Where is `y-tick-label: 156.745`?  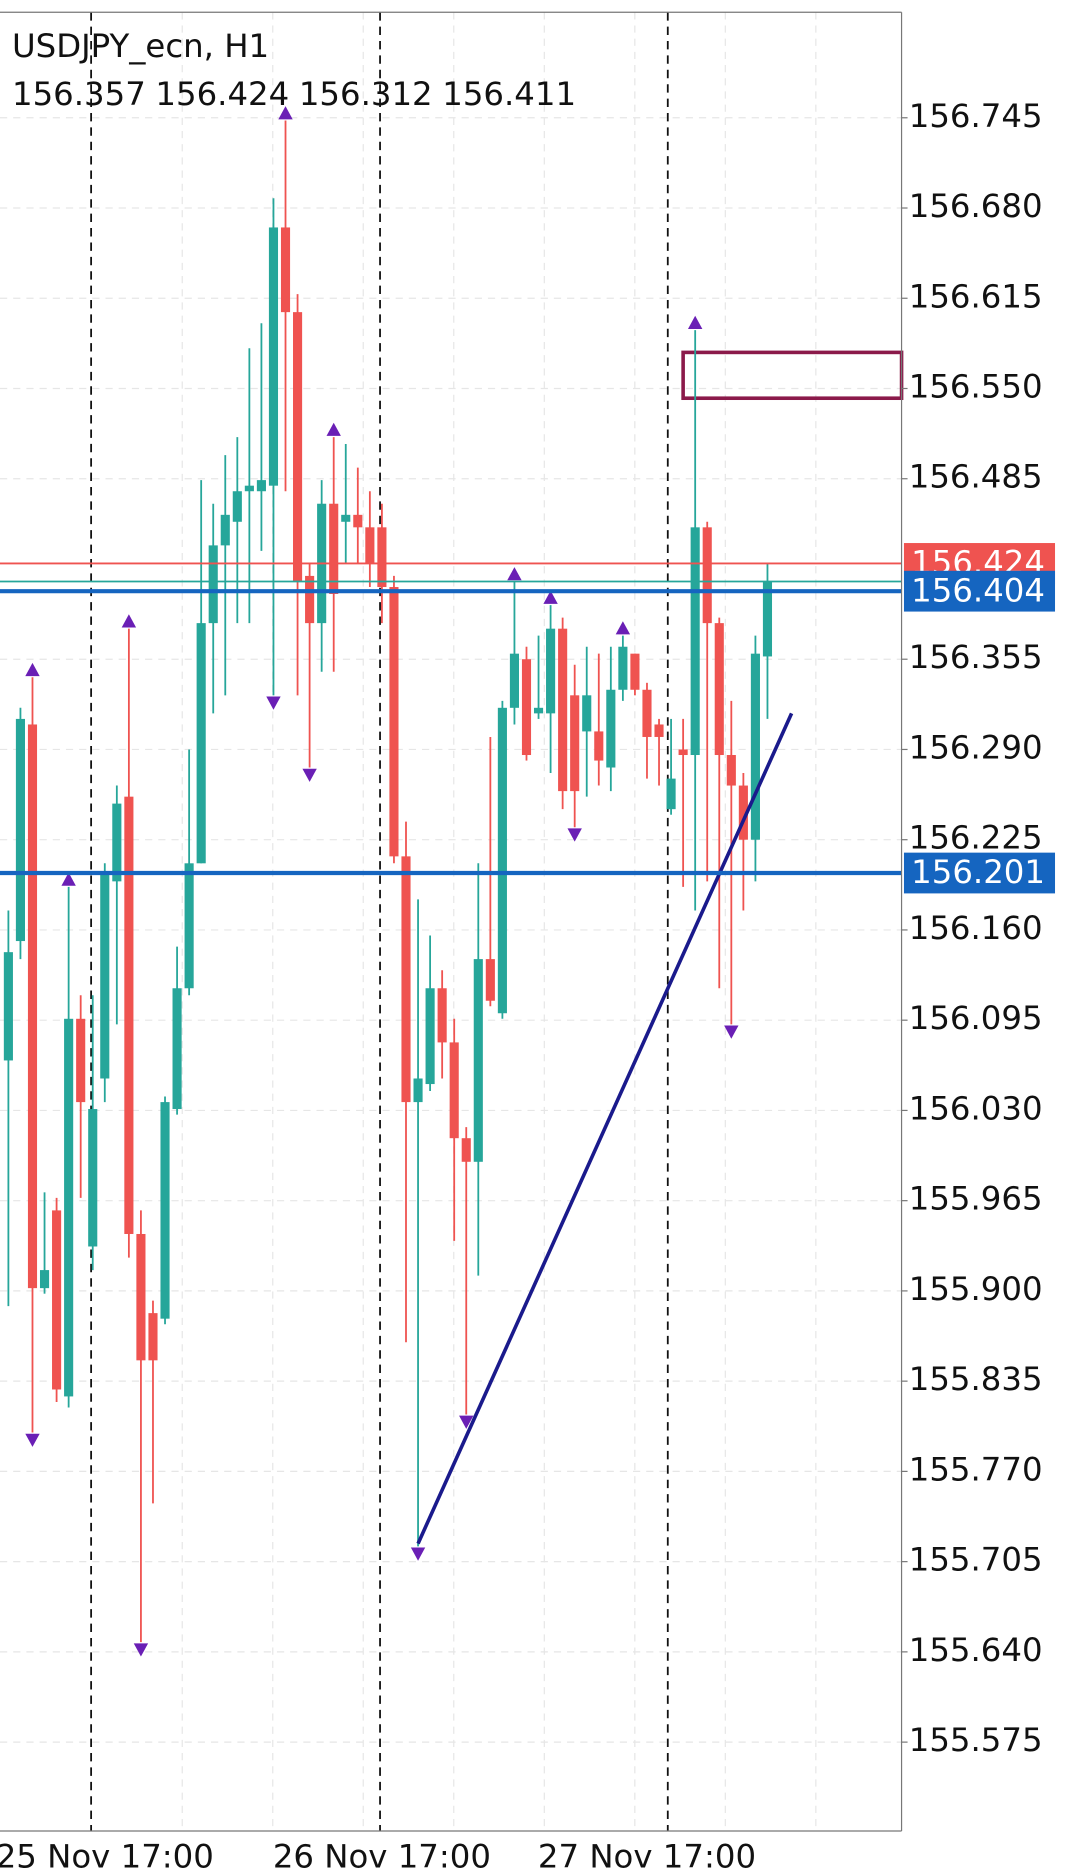
y-tick-label: 156.745 is located at coordinates (976, 116).